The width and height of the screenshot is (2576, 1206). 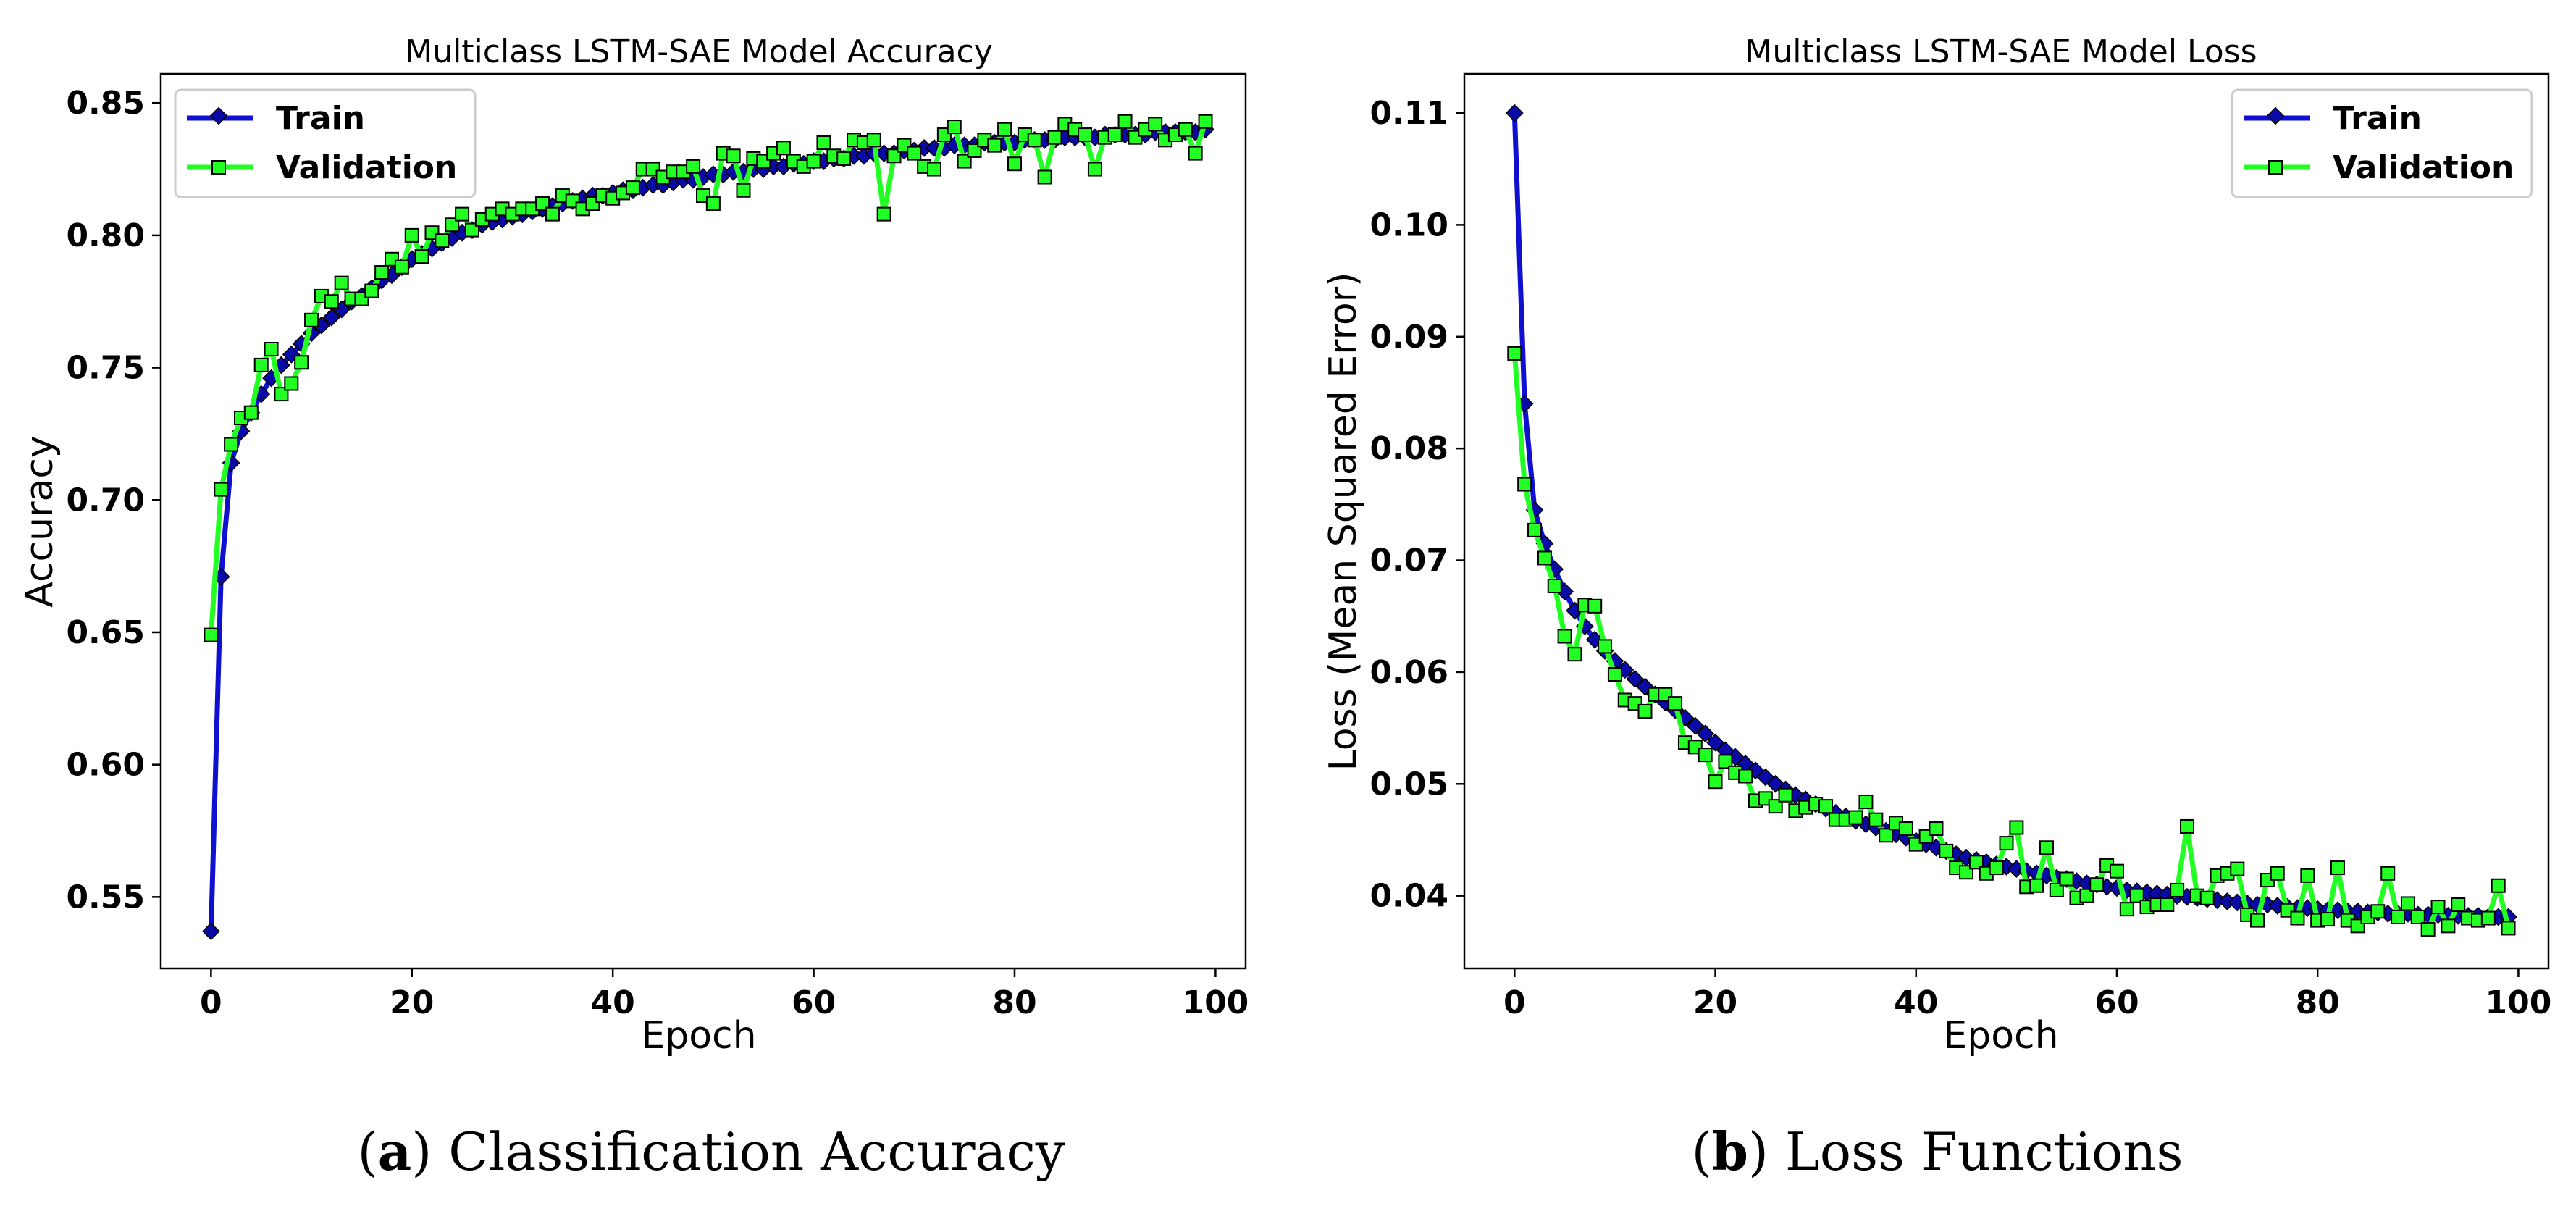 I want to click on loss-y-tick-label: 0.11, so click(x=1408, y=113).